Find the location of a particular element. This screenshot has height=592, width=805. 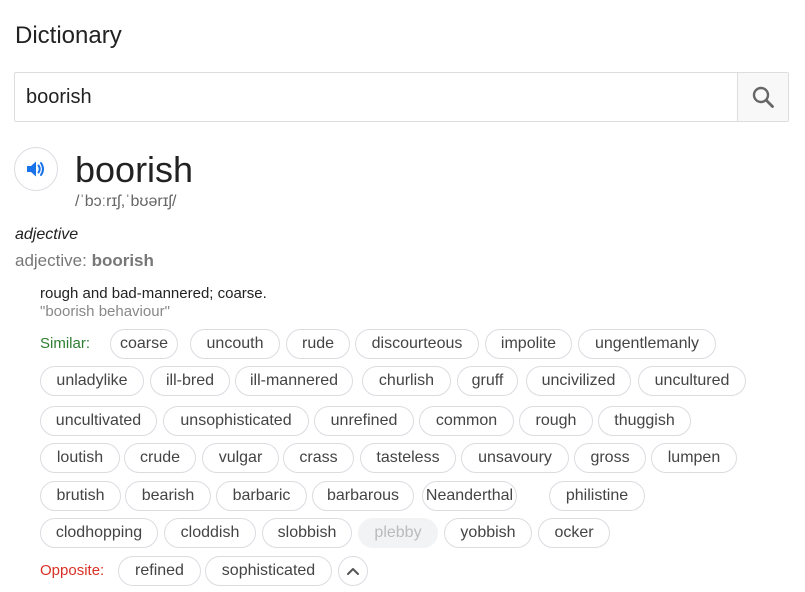

synonym-chip-uncivilized: uncivilized is located at coordinates (578, 381).